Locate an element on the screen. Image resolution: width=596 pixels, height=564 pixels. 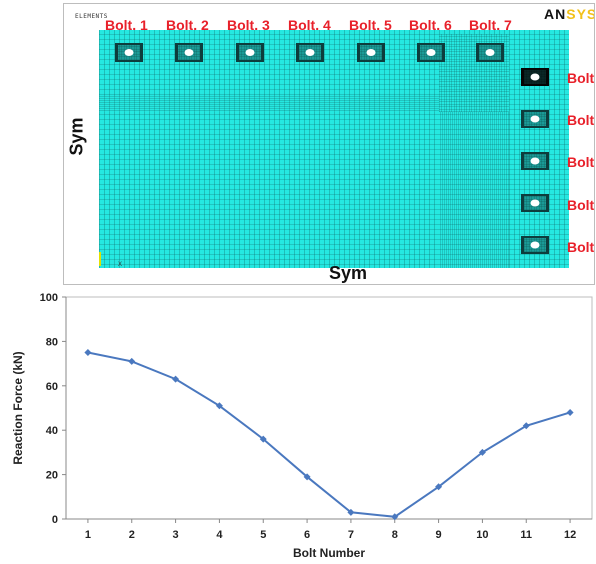
bolt-side-label-12: Bolt. is located at coordinates (581, 247).